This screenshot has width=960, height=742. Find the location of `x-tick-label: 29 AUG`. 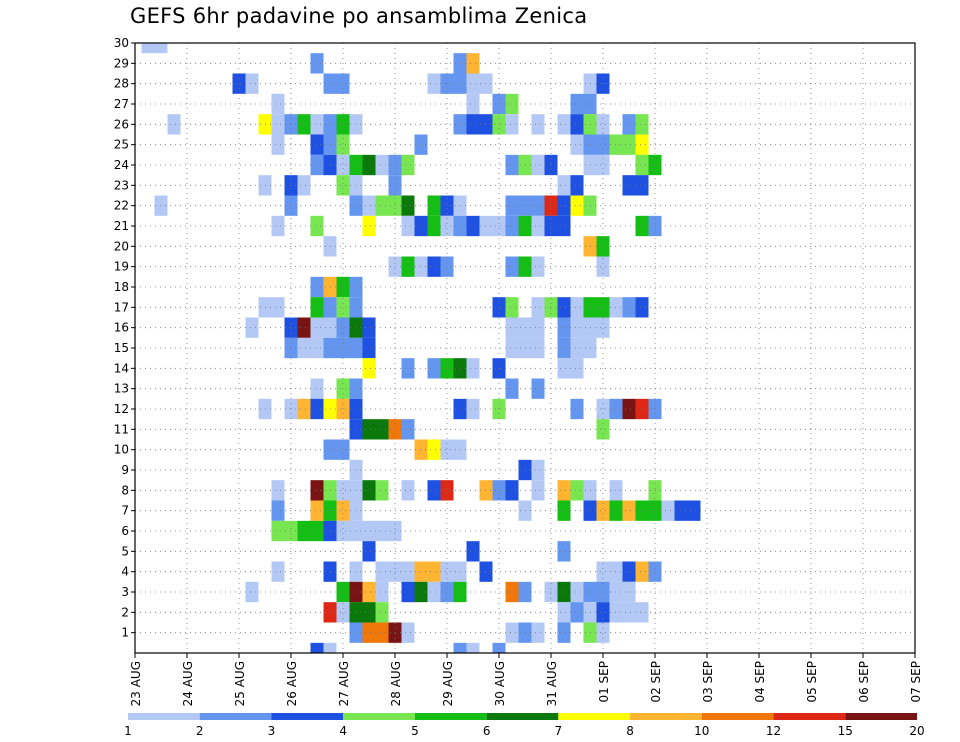

x-tick-label: 29 AUG is located at coordinates (448, 683).